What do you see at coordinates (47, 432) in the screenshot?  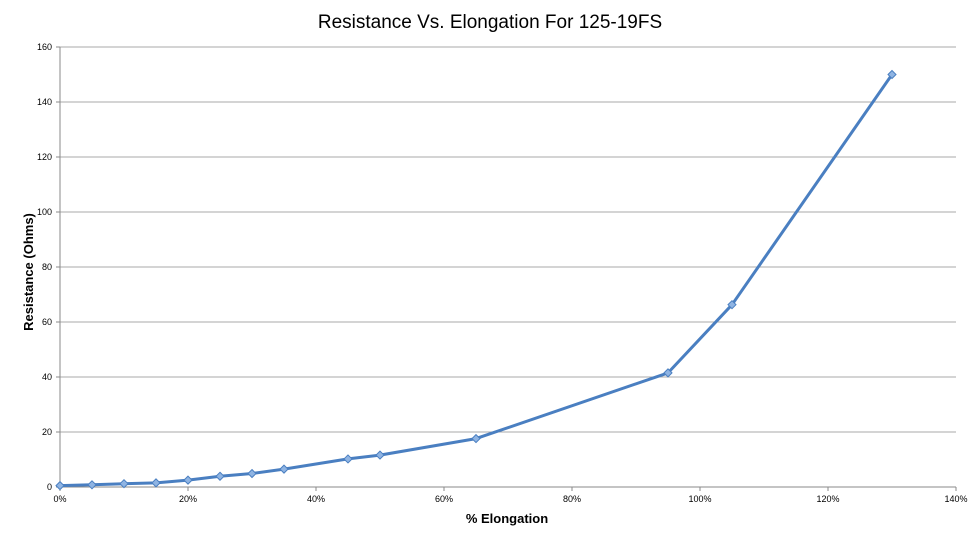 I see `y-tick-label: 20` at bounding box center [47, 432].